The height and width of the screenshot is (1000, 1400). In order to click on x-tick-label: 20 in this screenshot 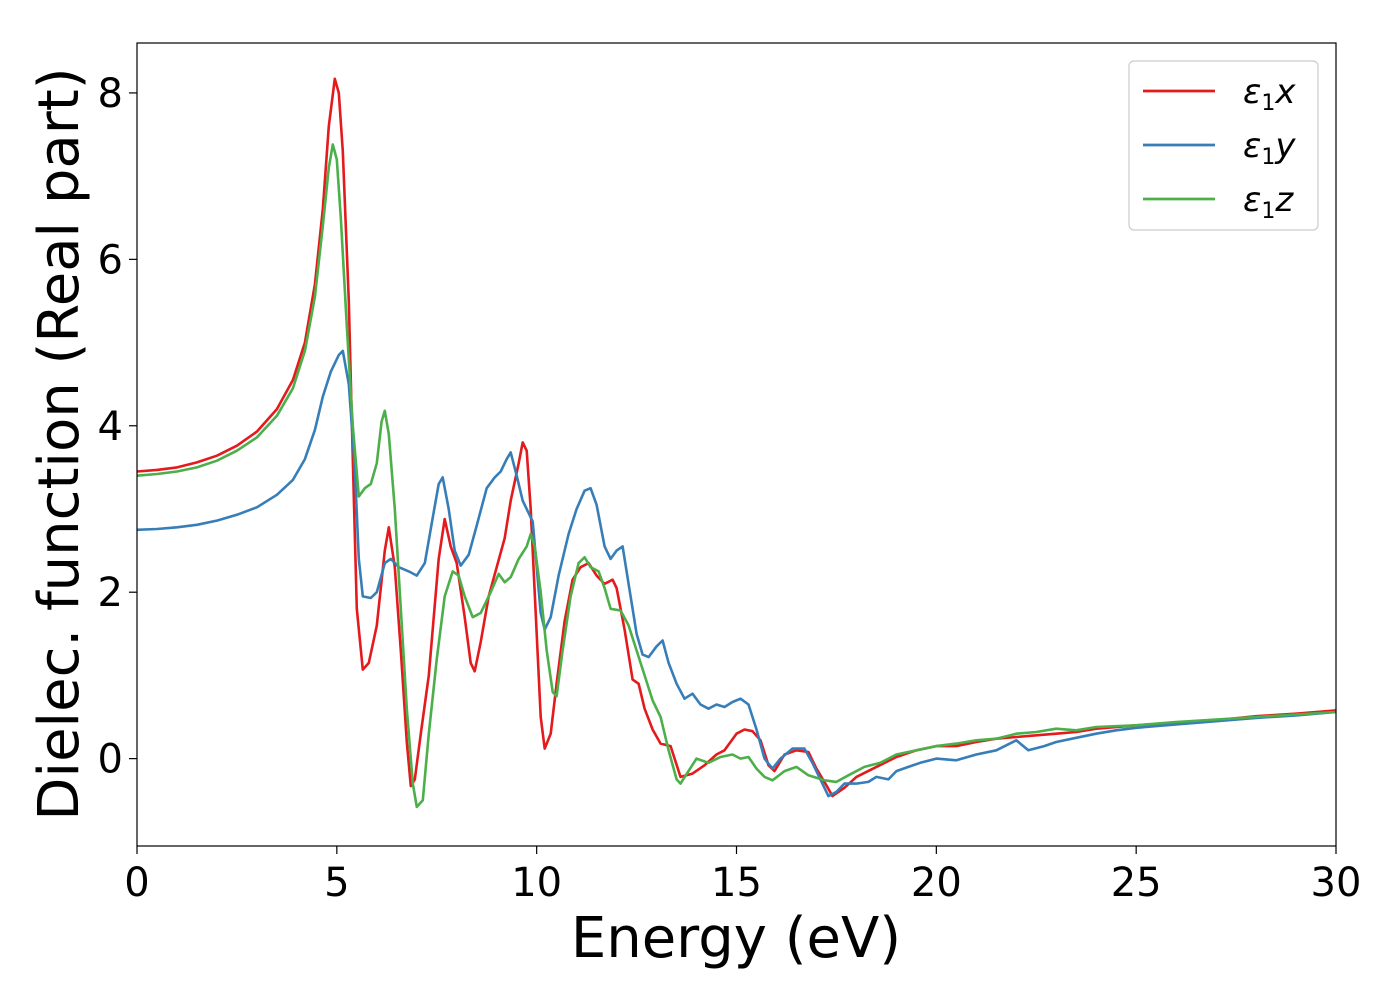, I will do `click(936, 883)`.